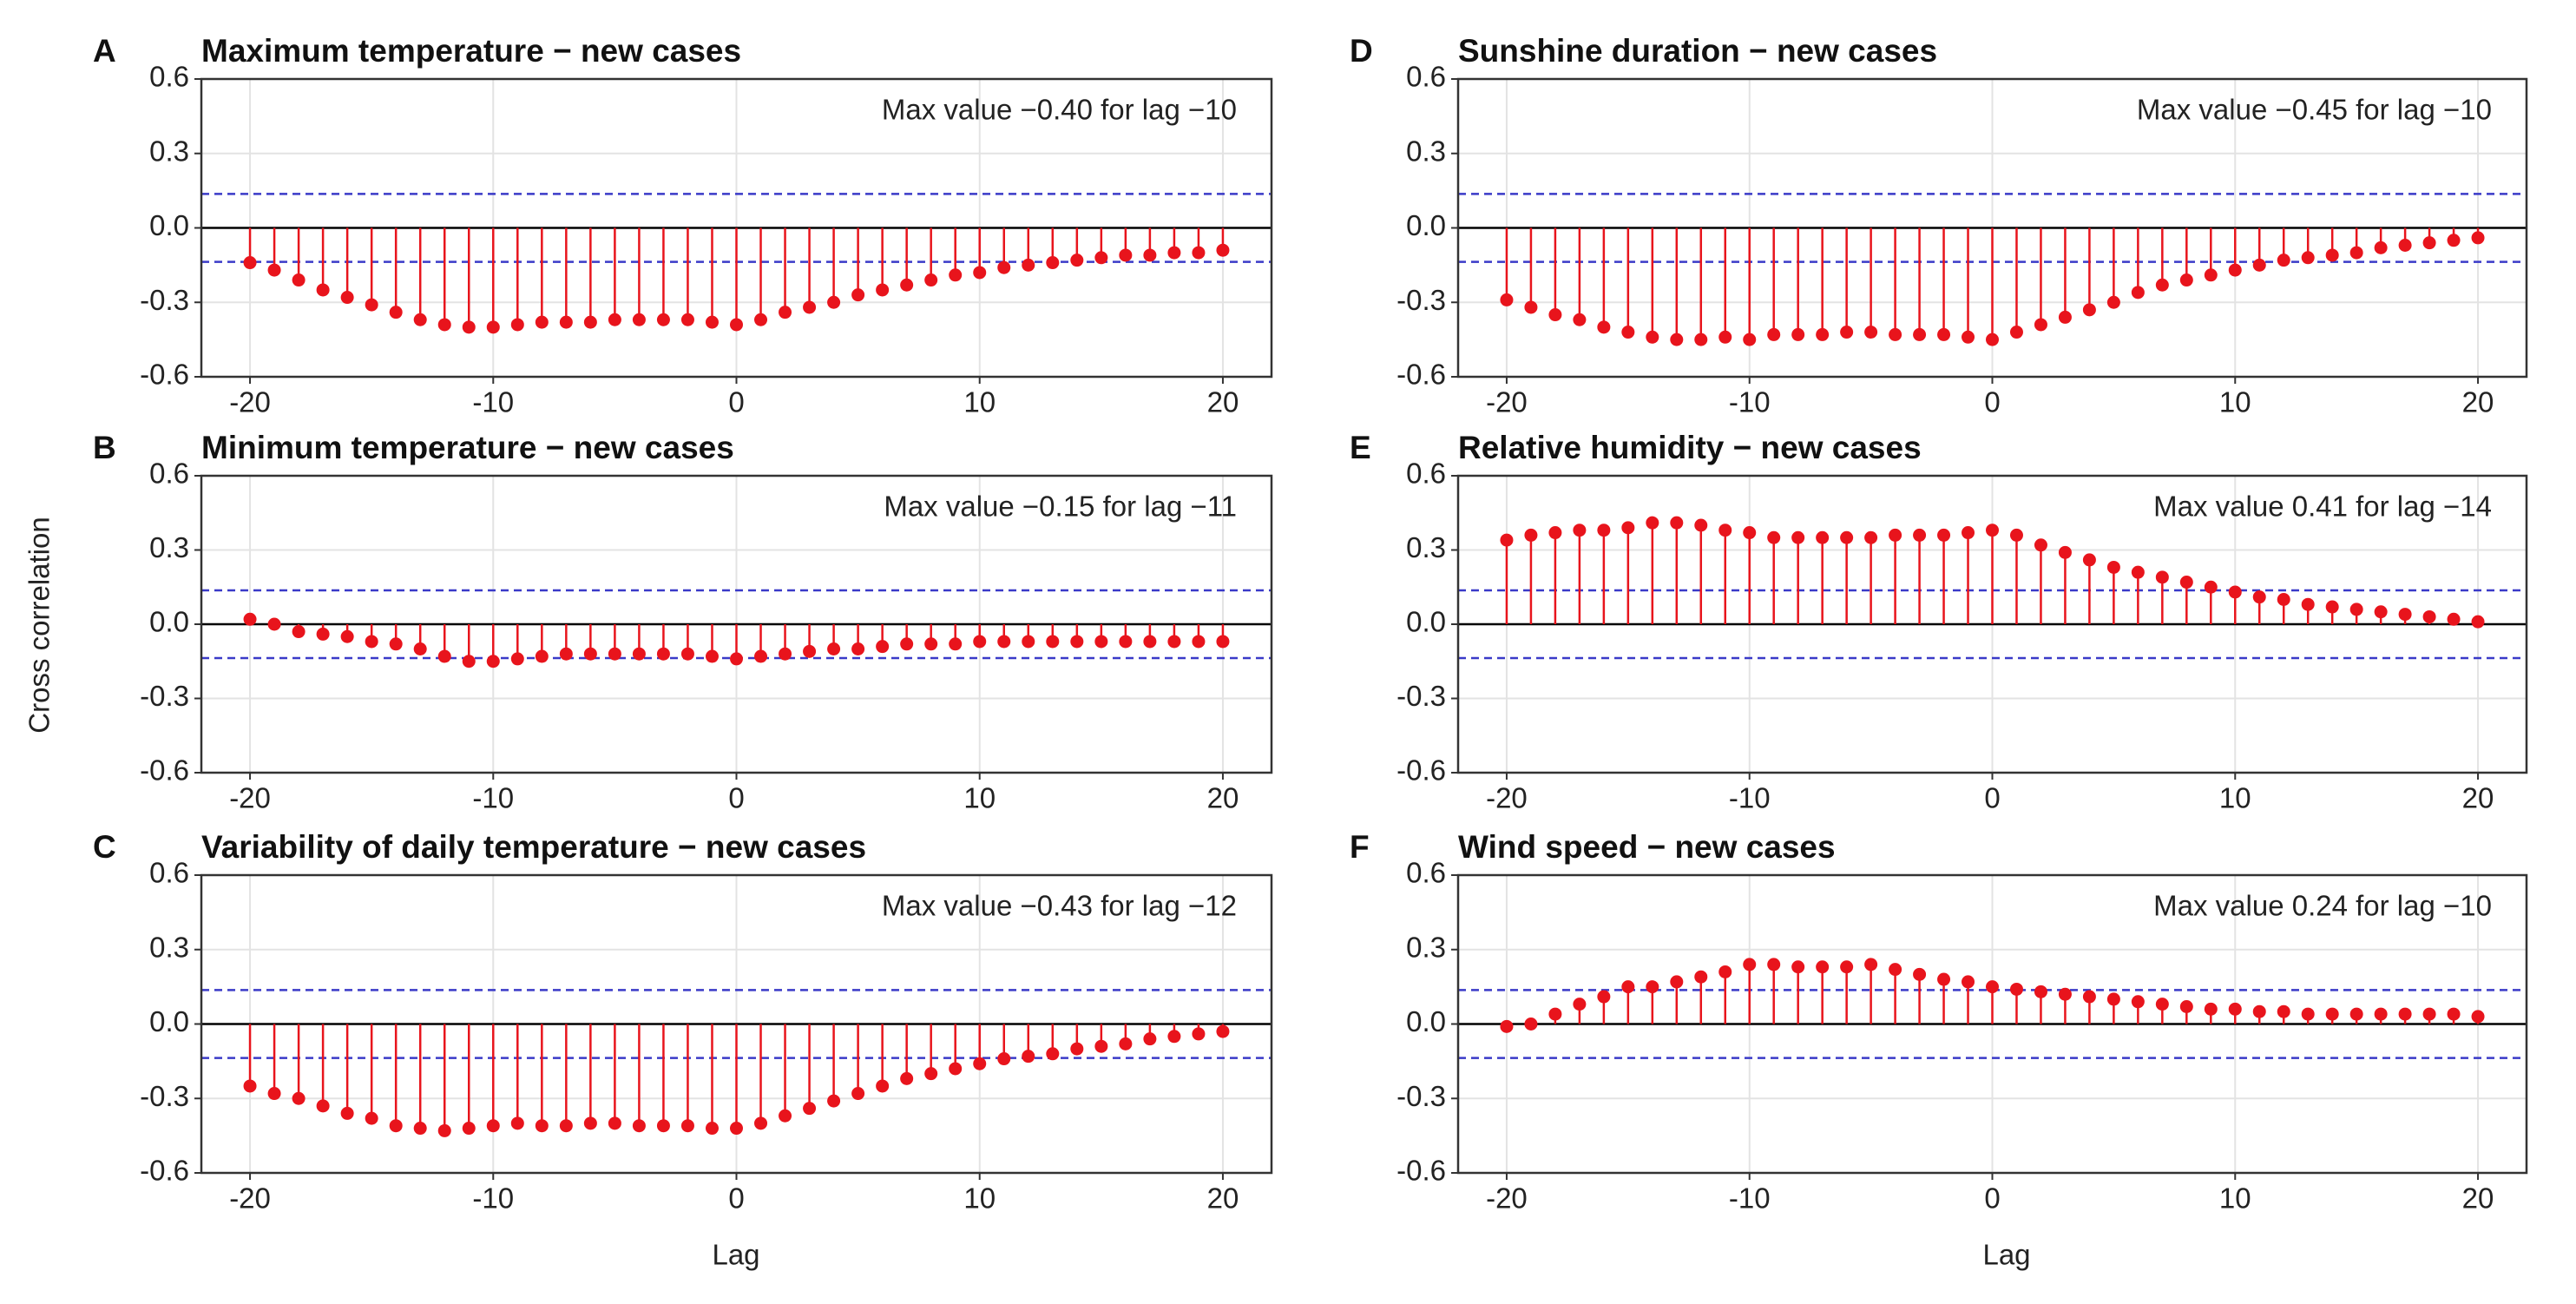 This screenshot has width=2576, height=1304. What do you see at coordinates (1059, 906) in the screenshot?
I see `annotation: Max value −0.43 for lag −12` at bounding box center [1059, 906].